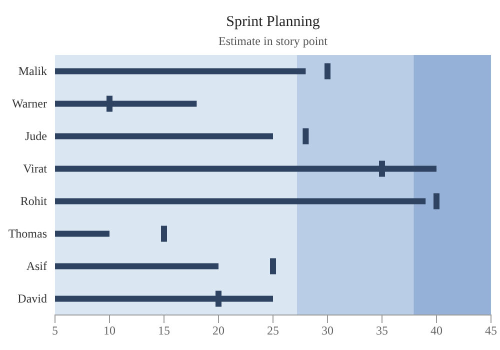 The height and width of the screenshot is (350, 500). I want to click on y-tick-label: Rohit, so click(34, 201).